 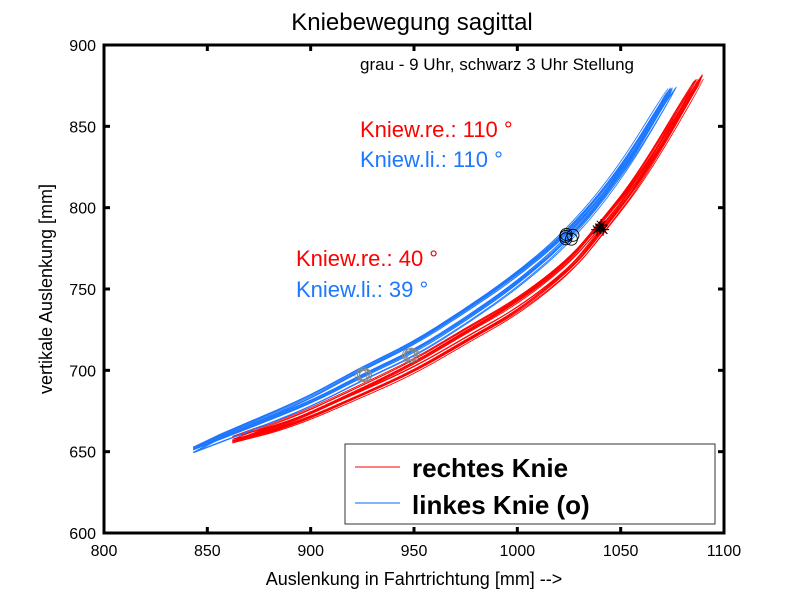 What do you see at coordinates (518, 551) in the screenshot?
I see `x-tick-label: 1000` at bounding box center [518, 551].